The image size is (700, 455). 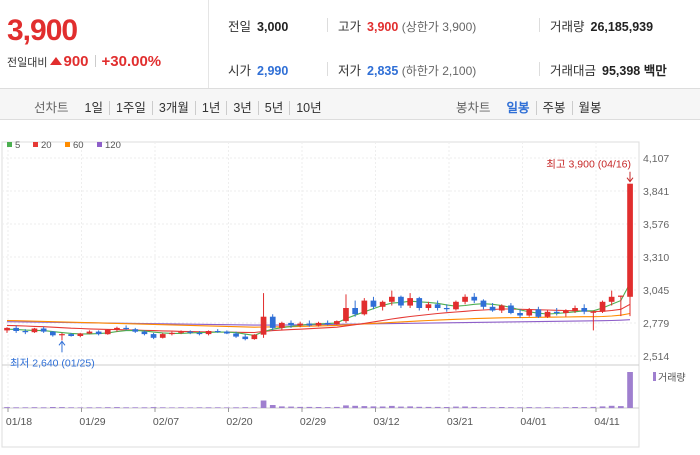 I want to click on y-tick-label: 4,107, so click(x=656, y=159).